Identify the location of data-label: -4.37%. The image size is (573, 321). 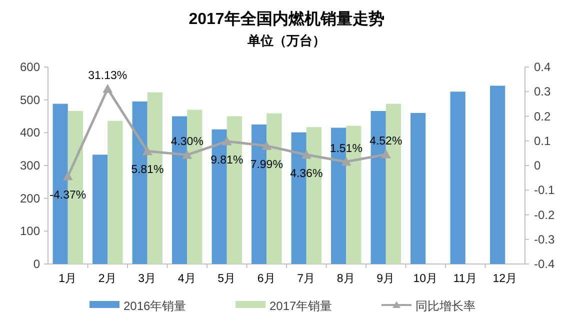
(68, 195).